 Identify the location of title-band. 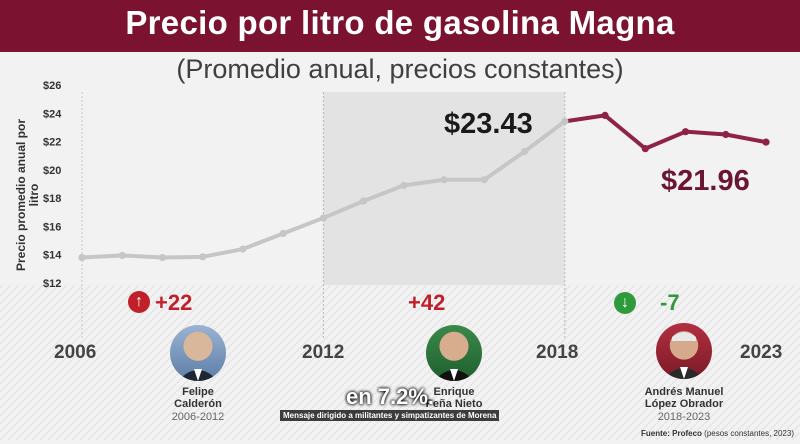
(400, 26).